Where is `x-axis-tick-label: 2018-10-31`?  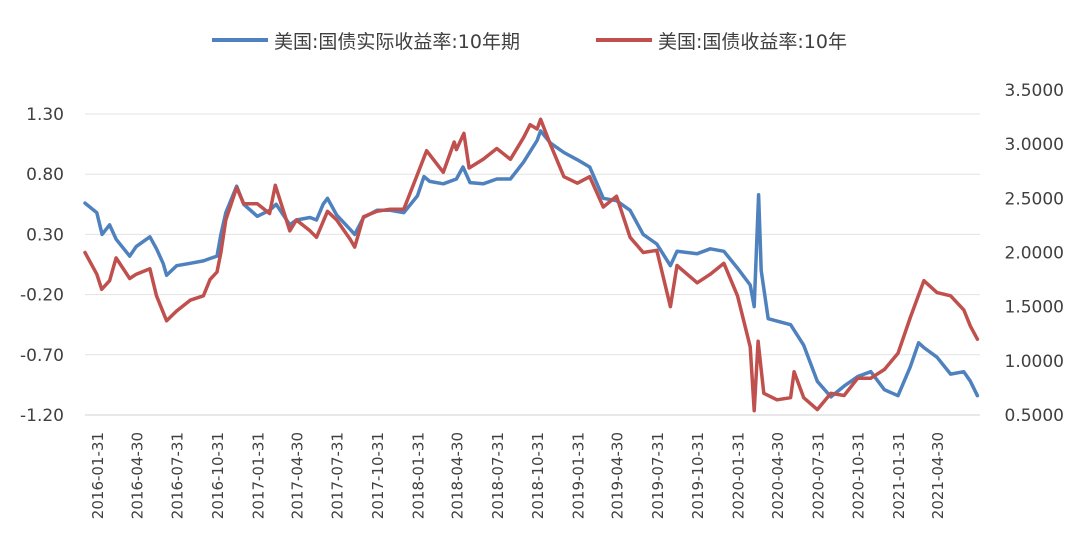 x-axis-tick-label: 2018-10-31 is located at coordinates (538, 475).